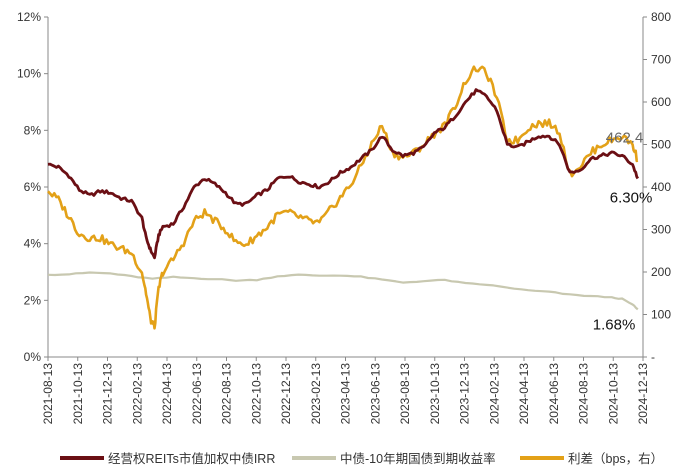 This screenshot has height=476, width=700. Describe the element at coordinates (465, 394) in the screenshot. I see `x-tick-label: 2023-12-13` at that location.